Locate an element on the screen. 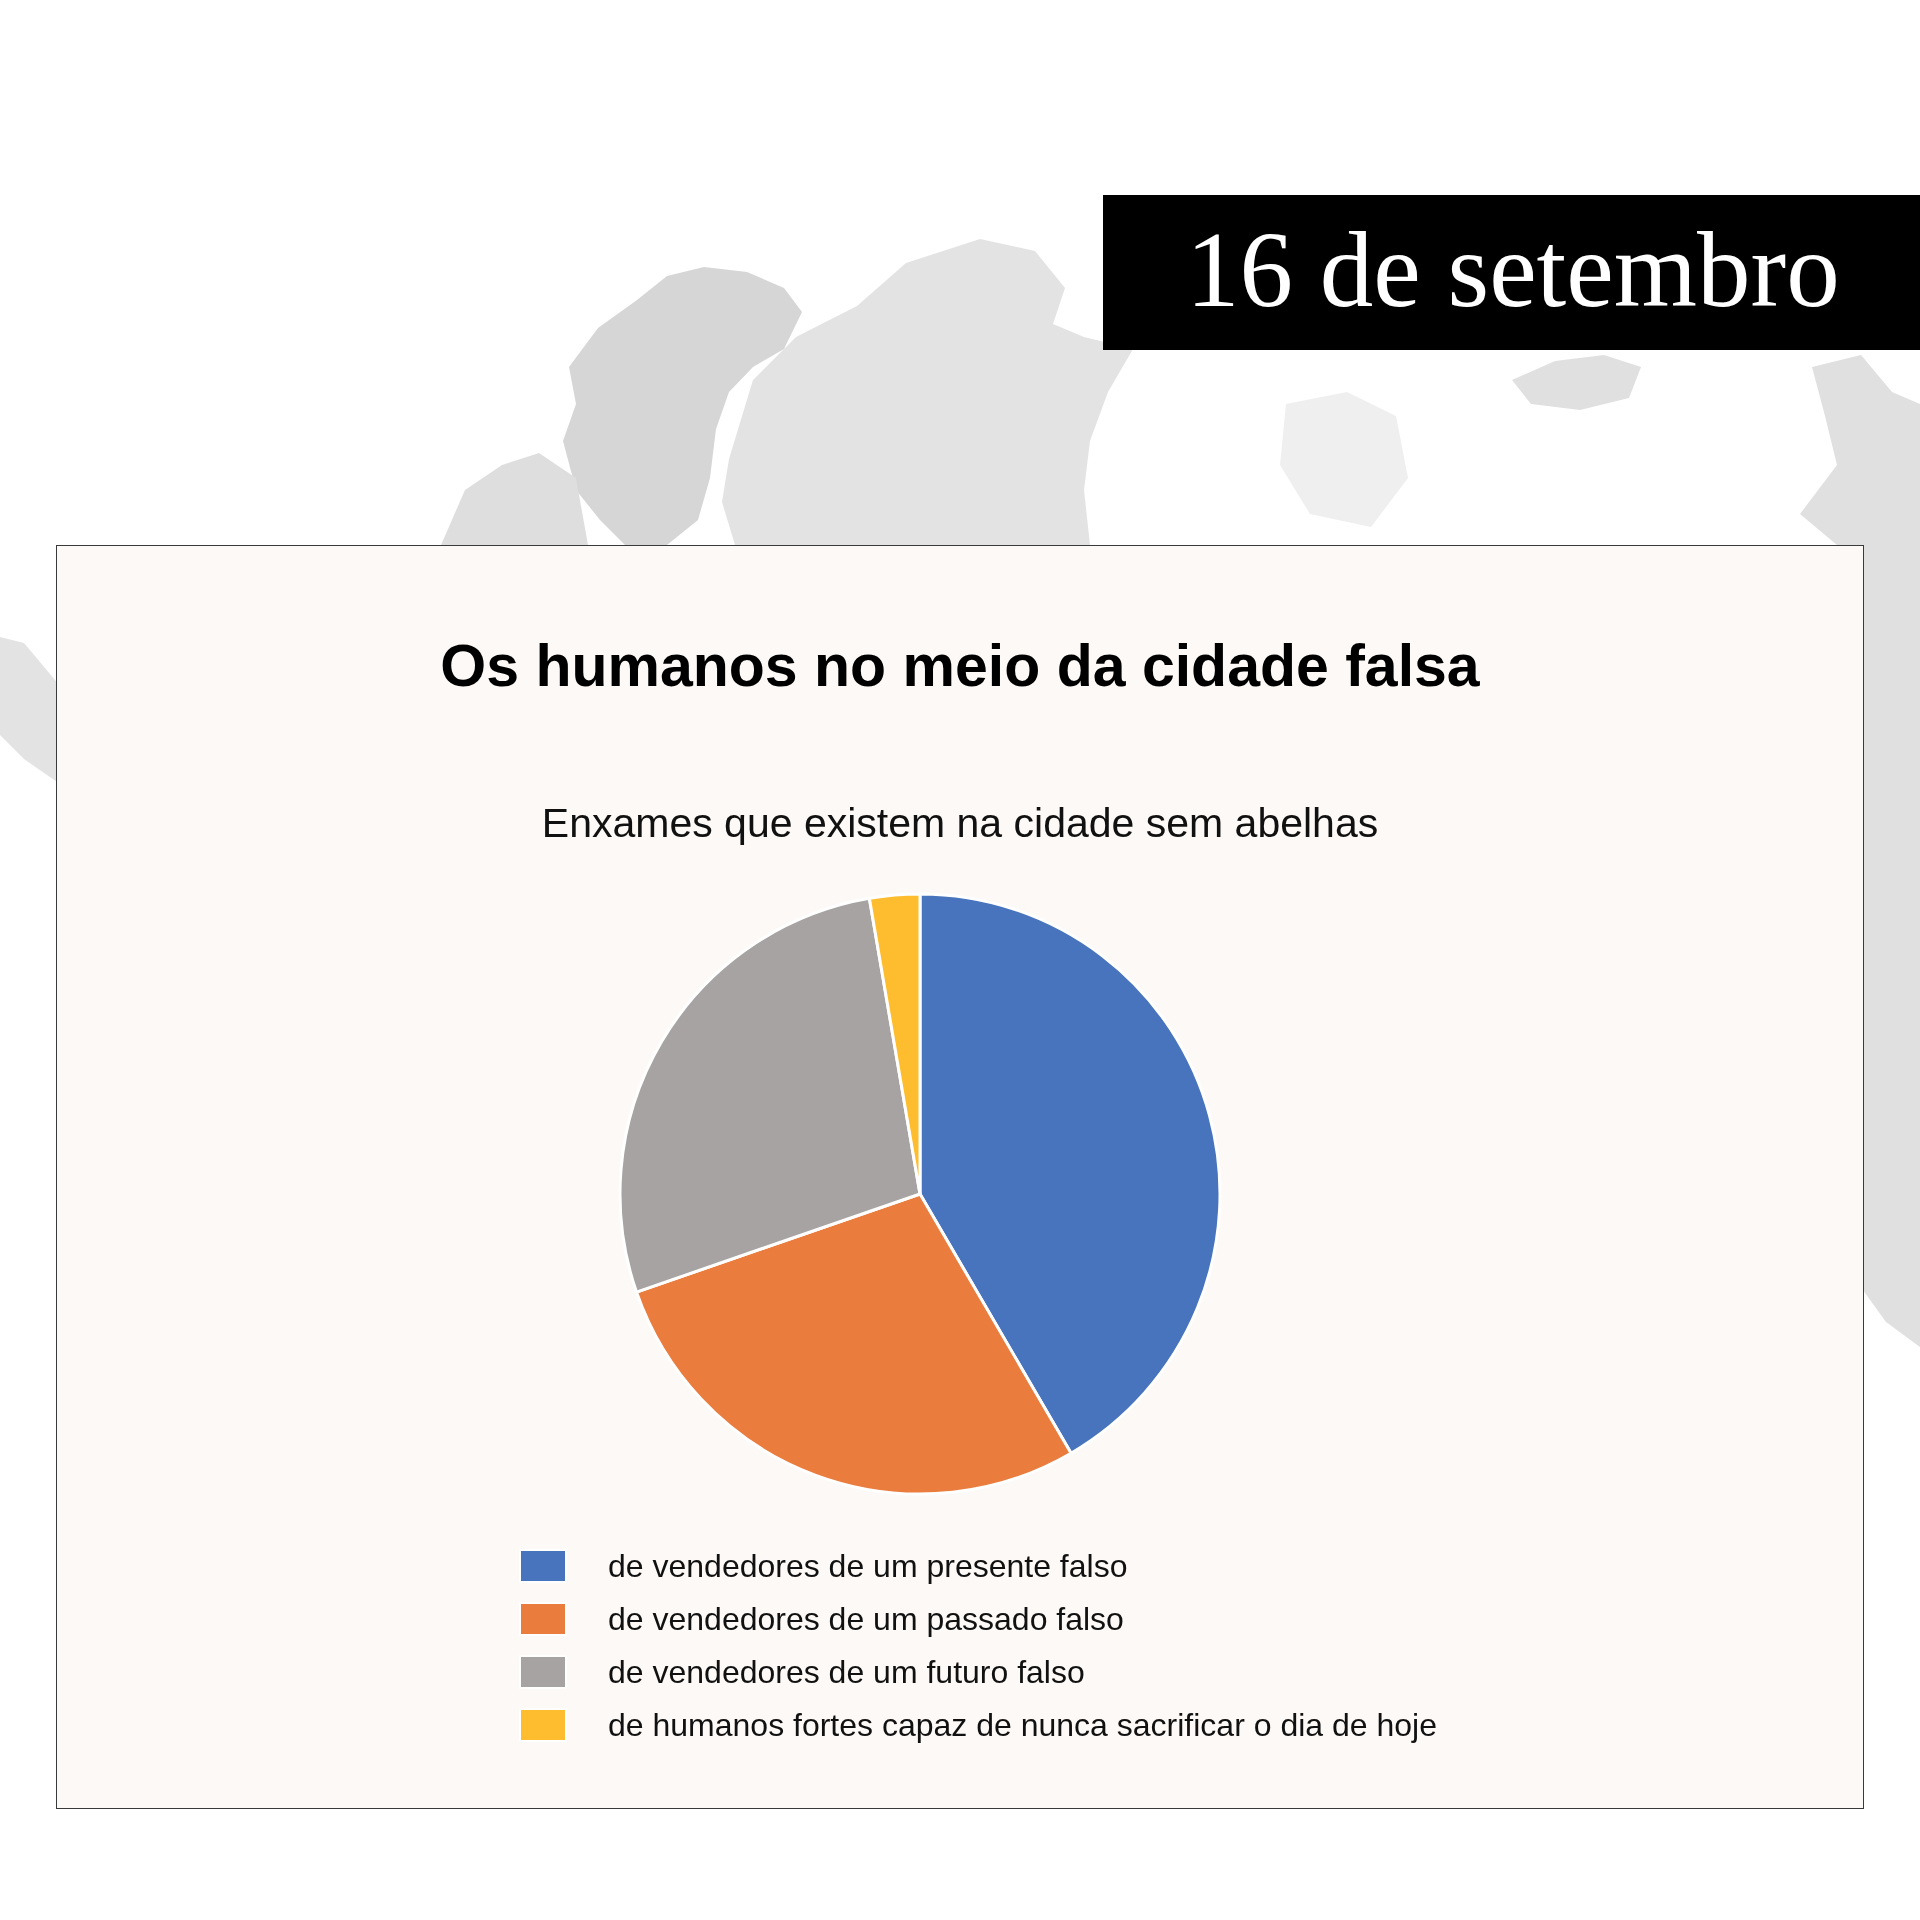 This screenshot has width=1920, height=1920. text: 16 de setembro is located at coordinates (1513, 270).